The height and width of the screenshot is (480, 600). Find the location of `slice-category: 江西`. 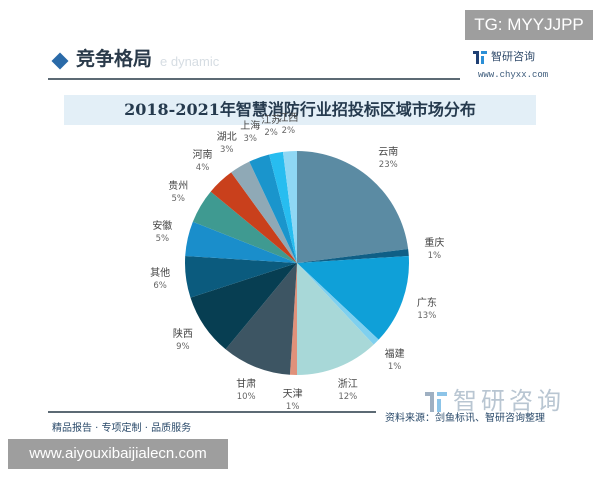

slice-category: 江西 is located at coordinates (288, 119).